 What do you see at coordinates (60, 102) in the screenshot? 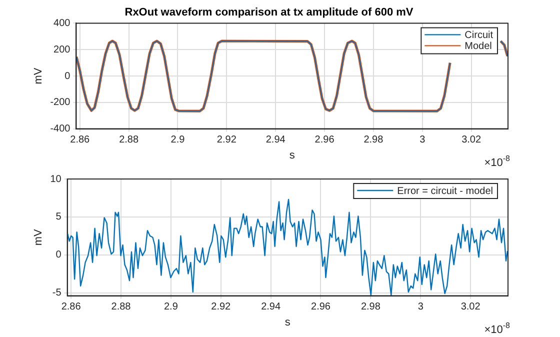
I see `y-tick-label: -200` at bounding box center [60, 102].